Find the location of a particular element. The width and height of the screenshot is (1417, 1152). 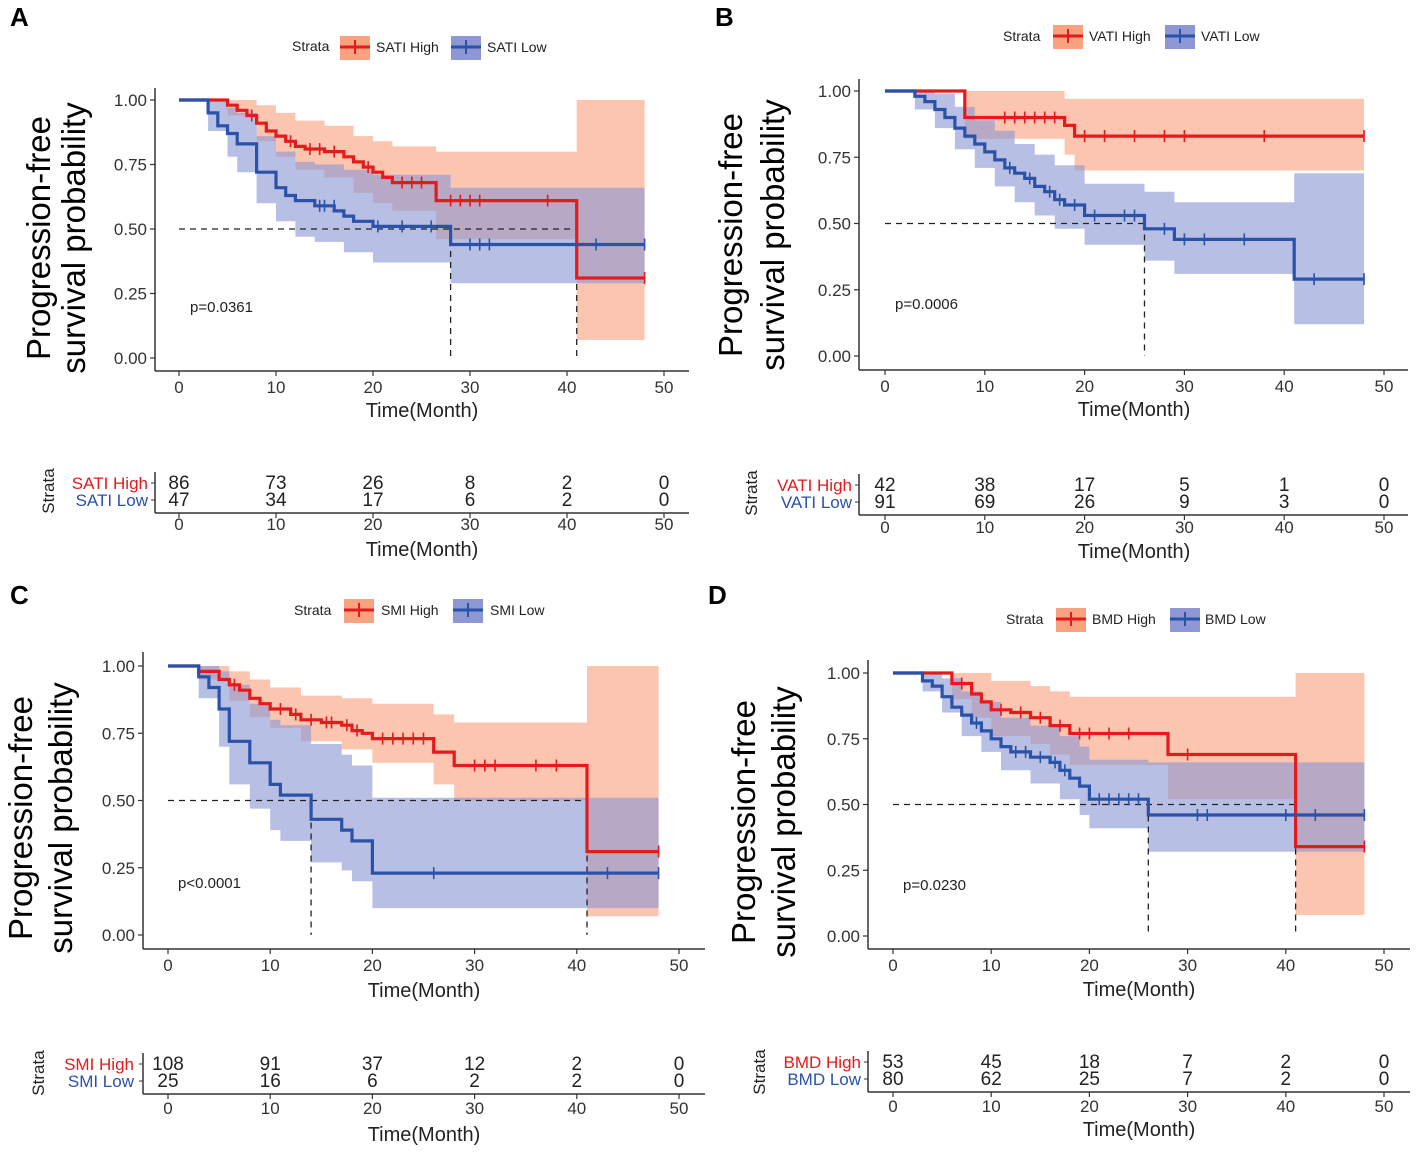

risk-x-axis-title: Time(Month) is located at coordinates (422, 550).